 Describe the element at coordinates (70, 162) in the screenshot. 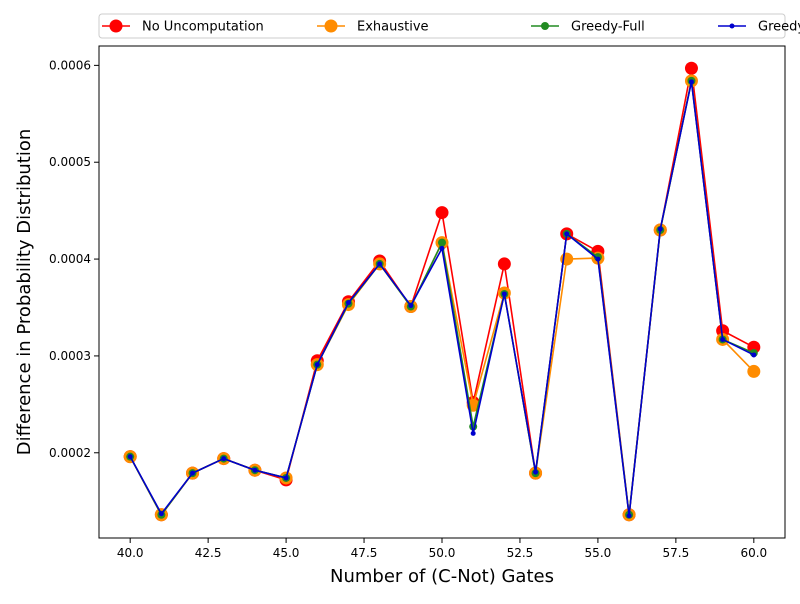

I see `y-tick-label: 0.0005` at that location.